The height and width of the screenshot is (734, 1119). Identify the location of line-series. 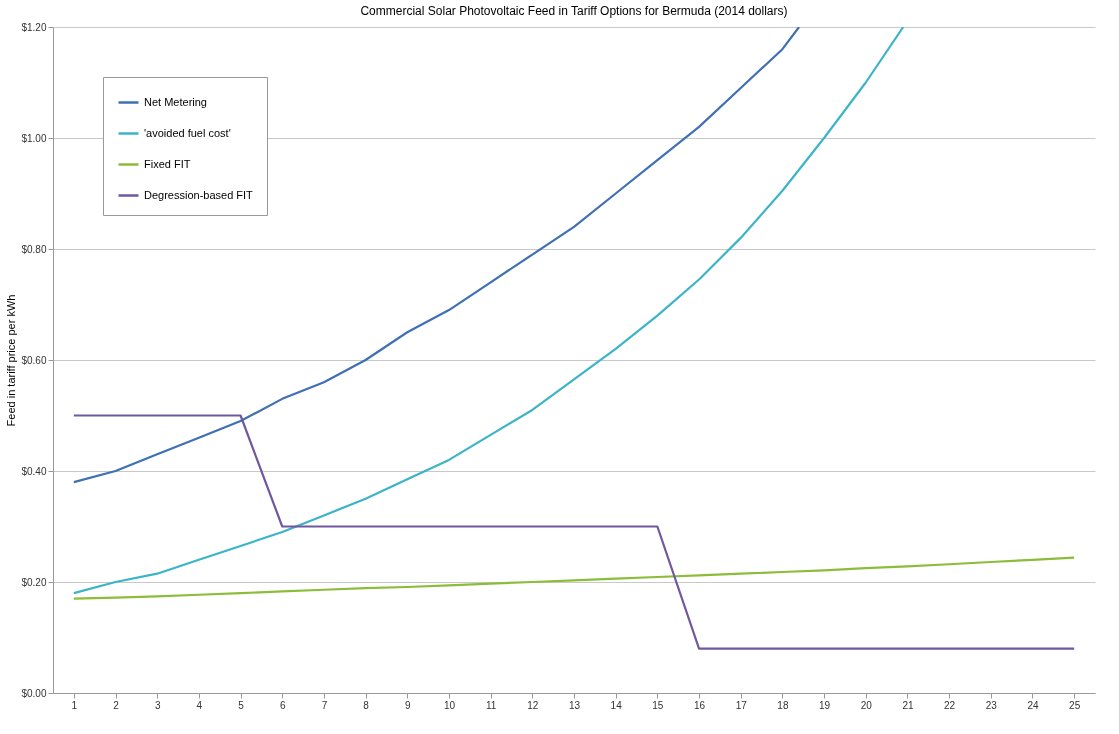
(574, 578).